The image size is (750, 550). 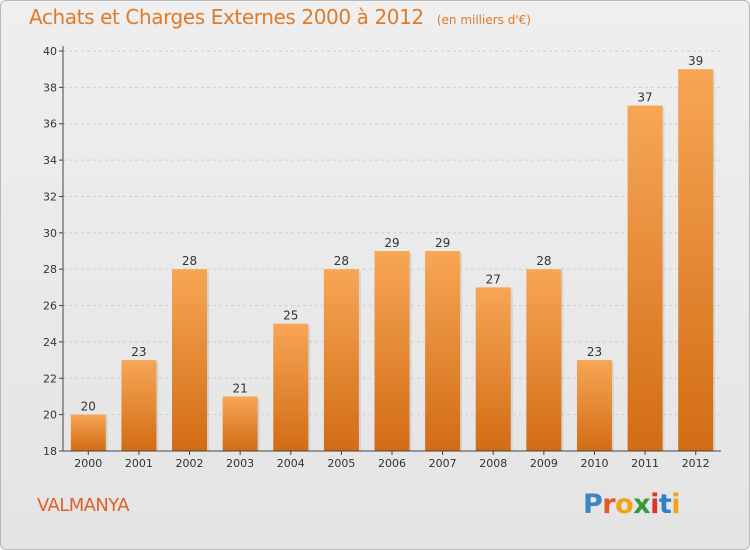 What do you see at coordinates (392, 463) in the screenshot?
I see `x-tick-label: 2006` at bounding box center [392, 463].